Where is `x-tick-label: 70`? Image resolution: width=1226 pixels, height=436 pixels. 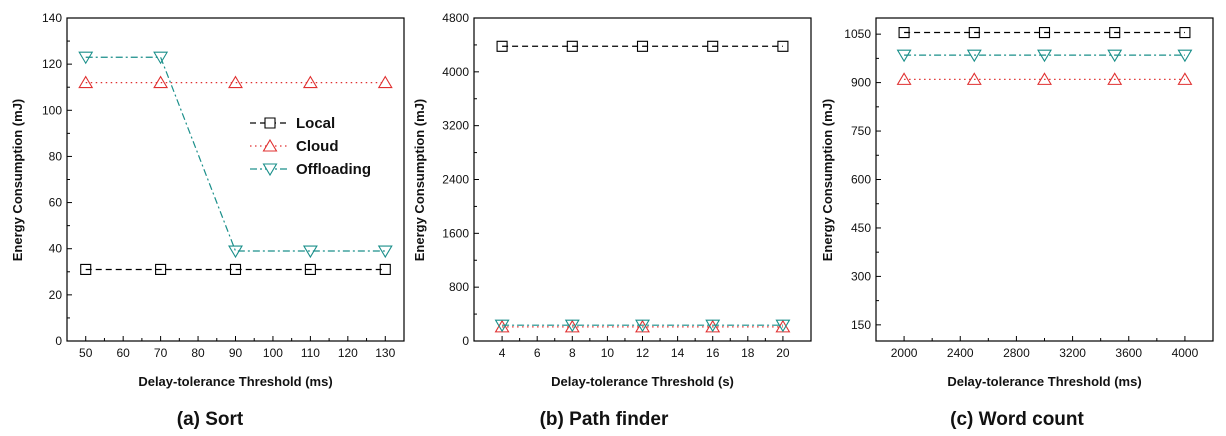
x-tick-label: 70 is located at coordinates (161, 353).